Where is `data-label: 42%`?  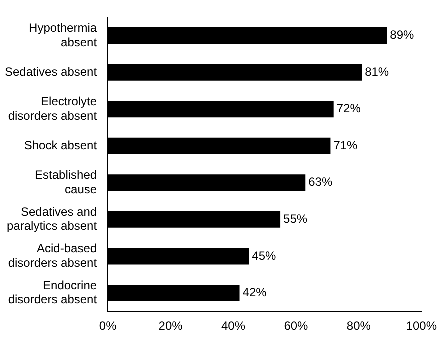
data-label: 42% is located at coordinates (255, 293).